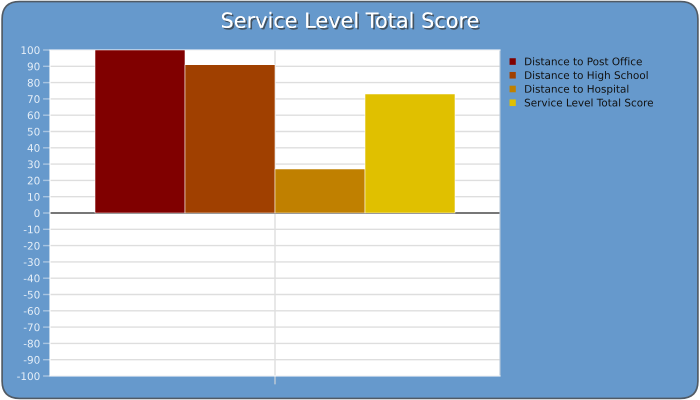 The image size is (700, 400). Describe the element at coordinates (34, 196) in the screenshot. I see `y-tick-label: 10` at that location.